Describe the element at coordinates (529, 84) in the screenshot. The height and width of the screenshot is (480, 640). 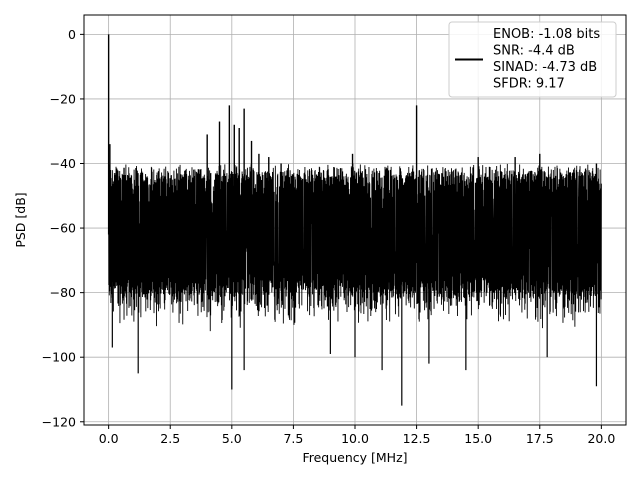
I see `legend-entry-line: SFDR: 9.17` at that location.